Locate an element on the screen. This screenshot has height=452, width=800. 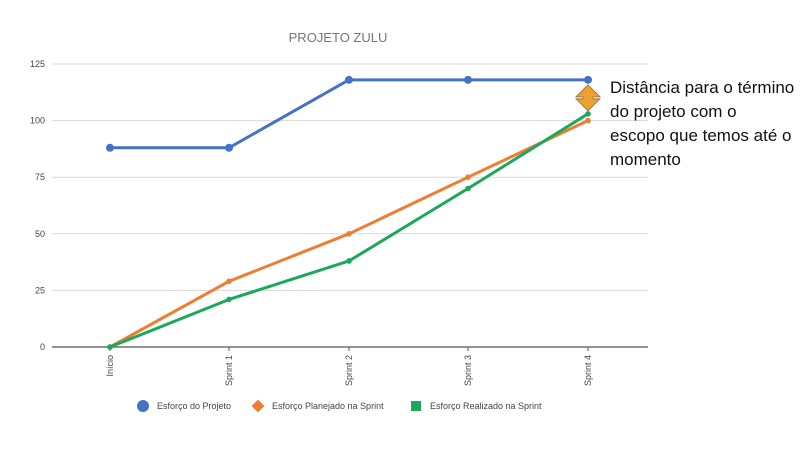
x-tick-label: Sprint 4 is located at coordinates (588, 370).